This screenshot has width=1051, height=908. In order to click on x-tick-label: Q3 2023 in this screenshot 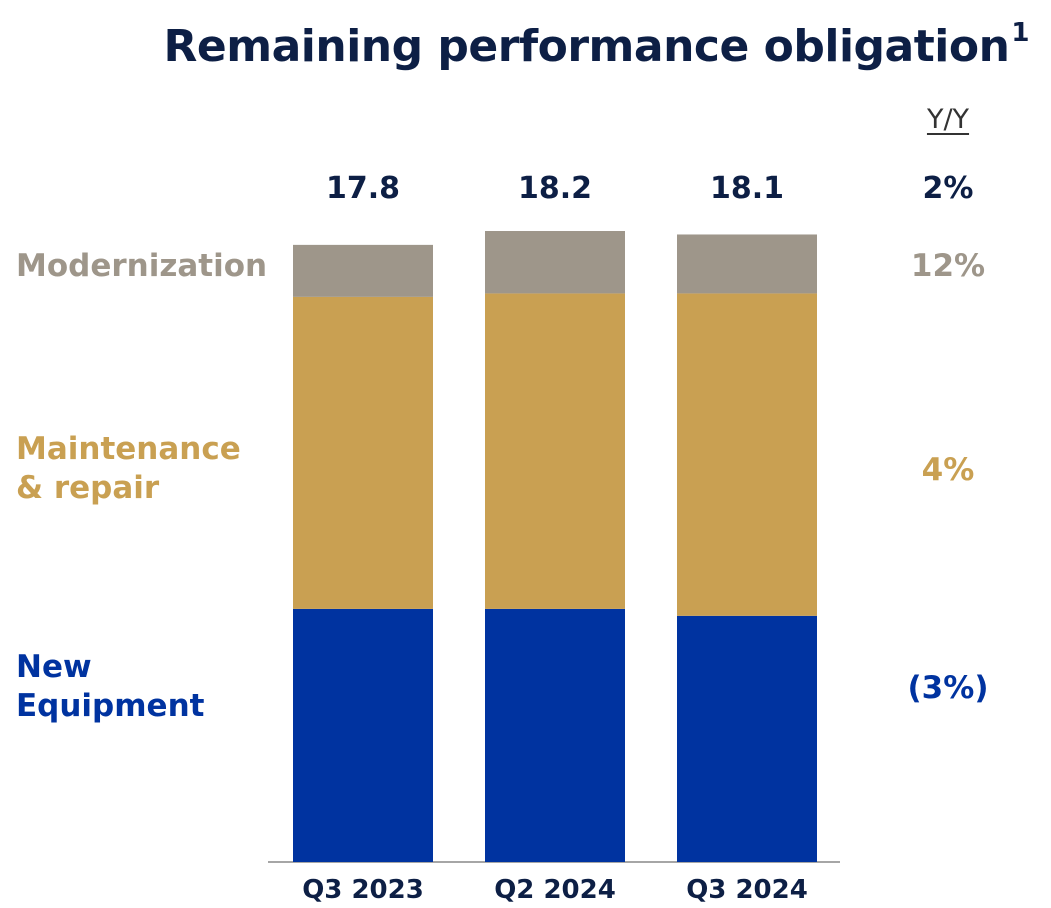, I will do `click(363, 890)`.